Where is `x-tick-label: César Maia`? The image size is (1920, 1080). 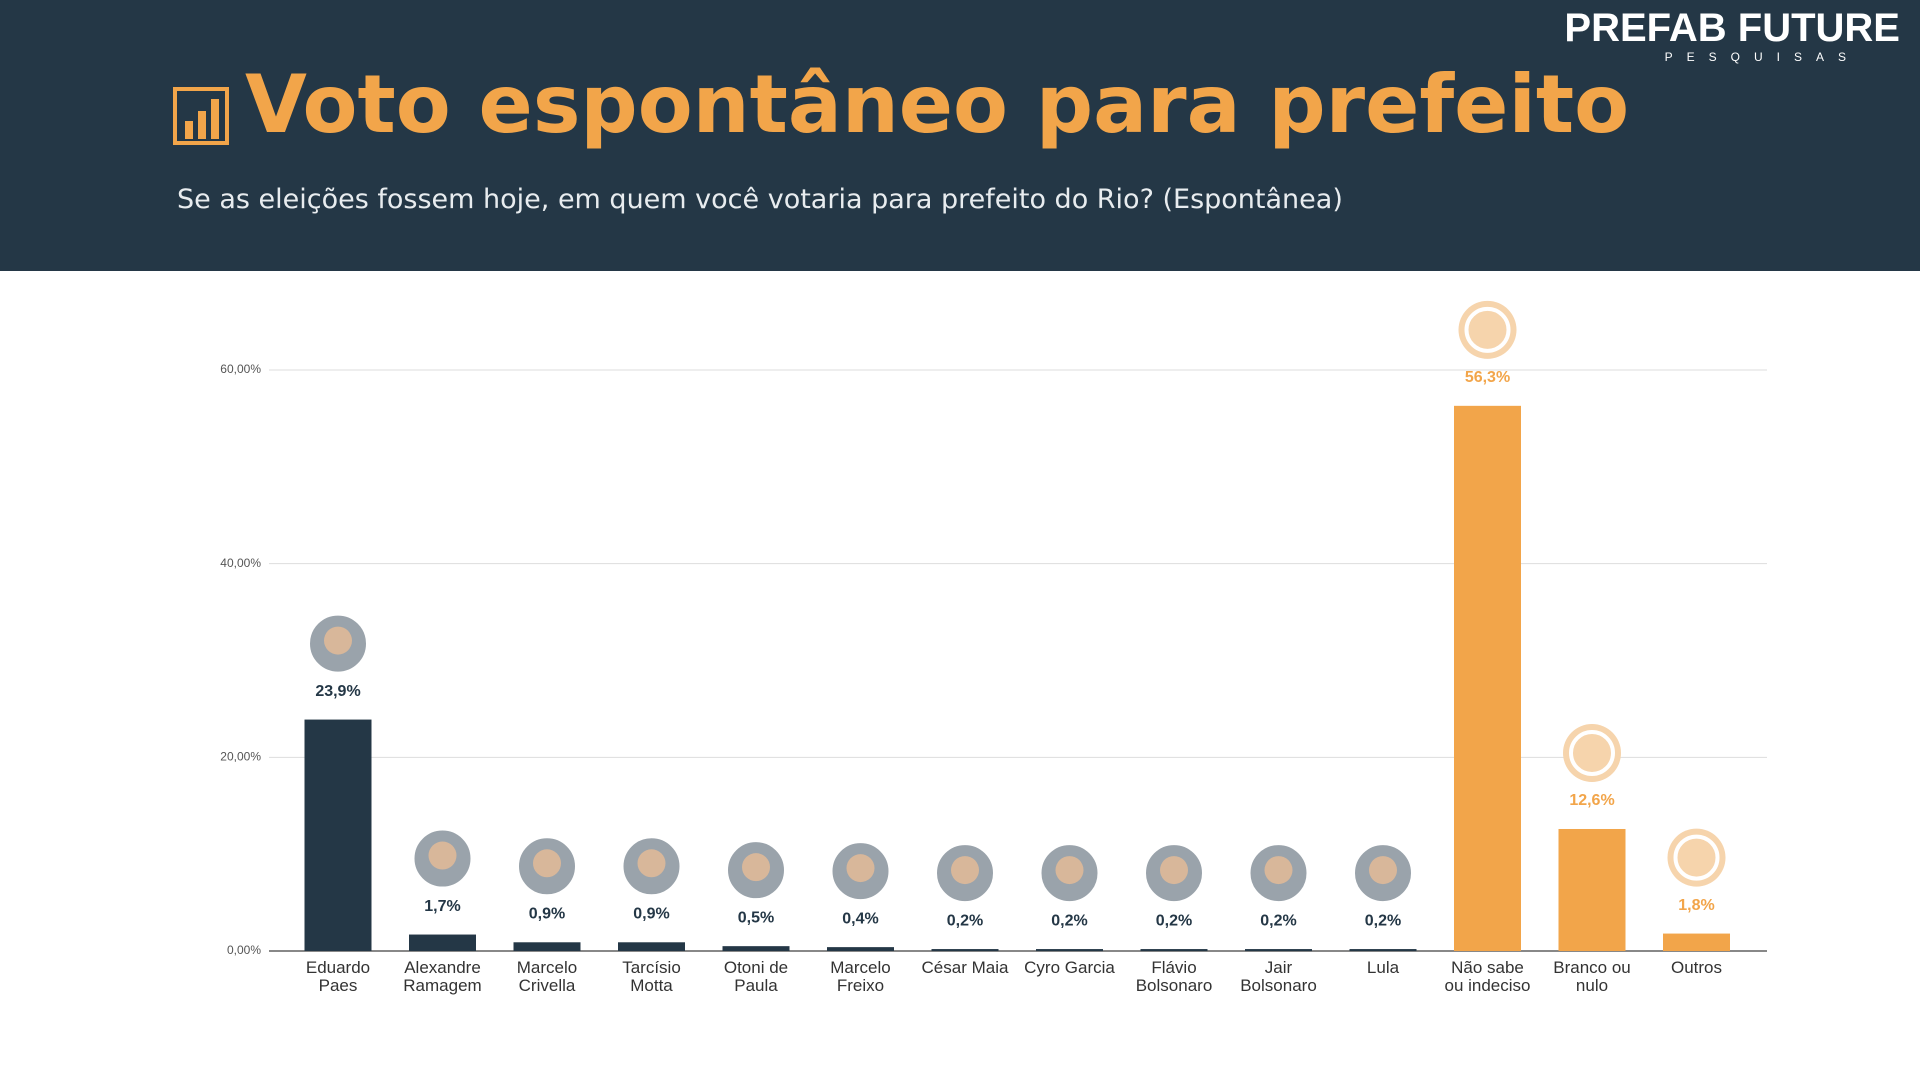 x-tick-label: César Maia is located at coordinates (965, 967).